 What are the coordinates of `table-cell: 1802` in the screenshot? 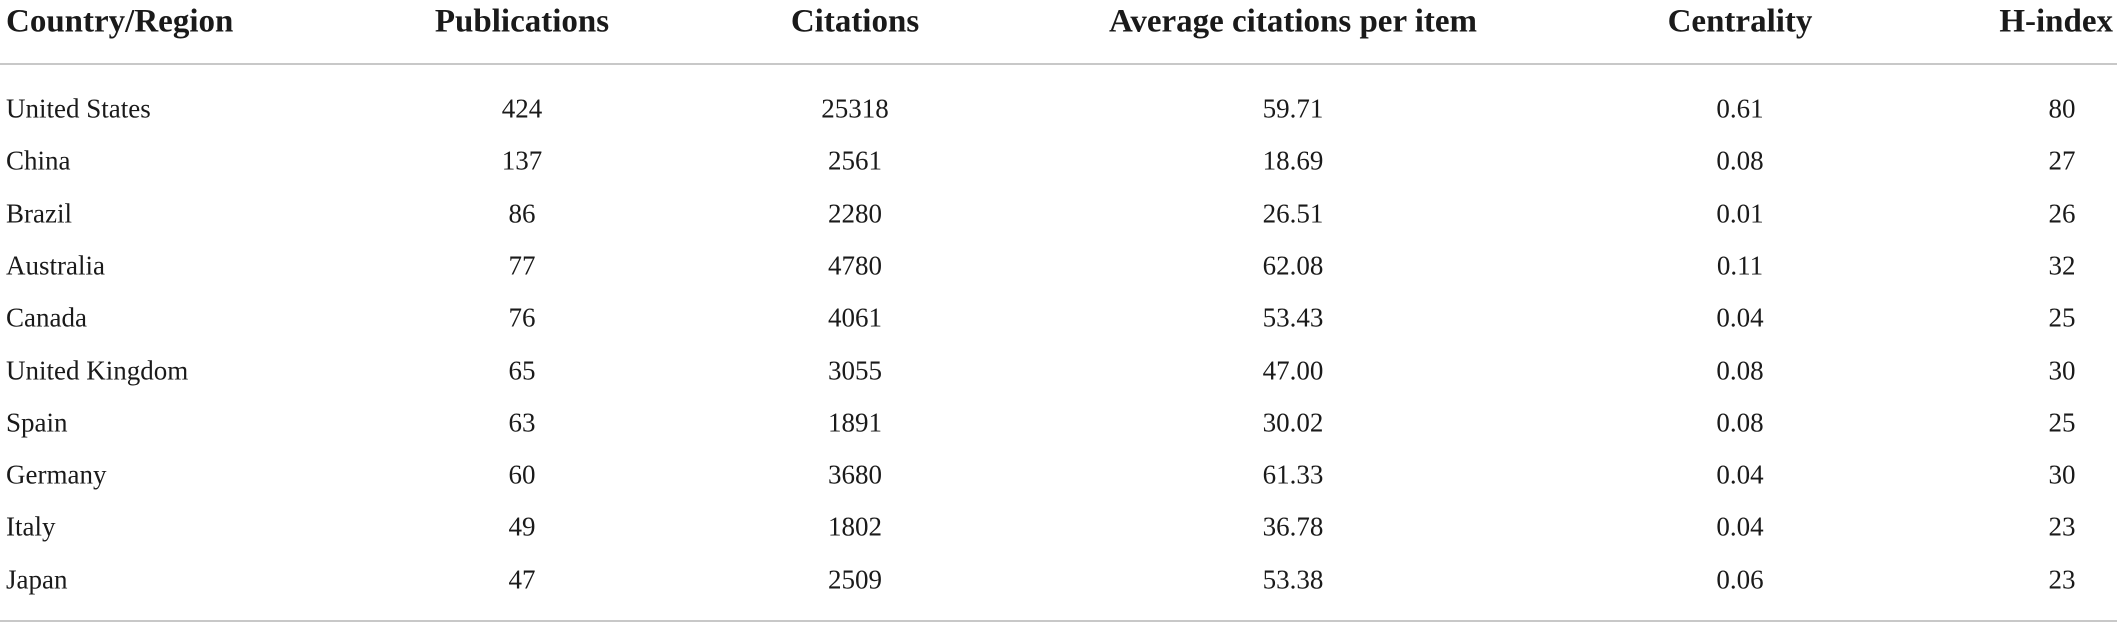 It's located at (855, 526).